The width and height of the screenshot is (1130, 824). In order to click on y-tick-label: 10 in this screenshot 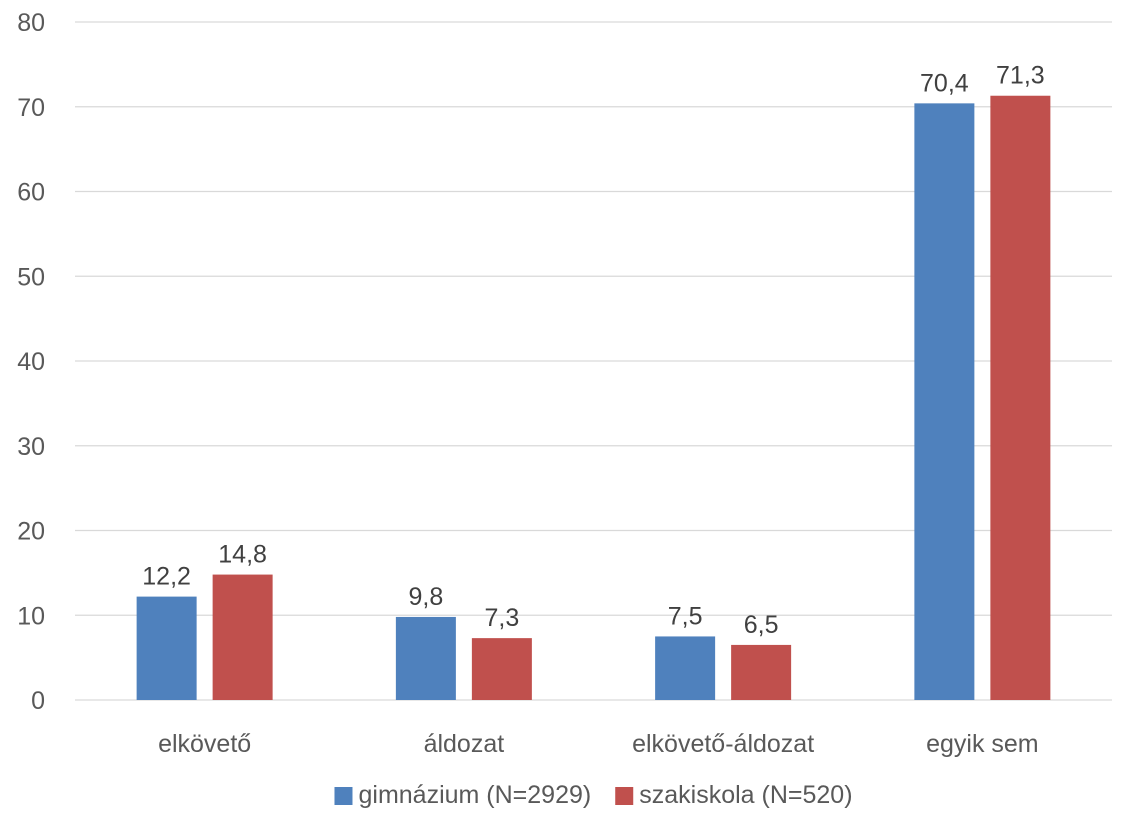, I will do `click(31, 616)`.